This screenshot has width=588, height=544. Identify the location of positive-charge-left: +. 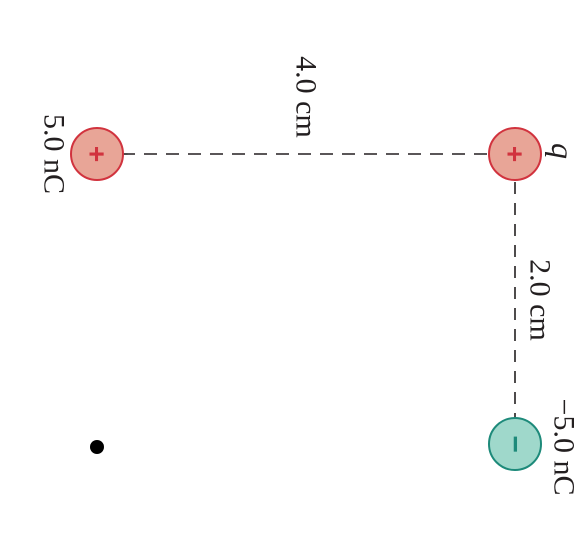
(97, 154).